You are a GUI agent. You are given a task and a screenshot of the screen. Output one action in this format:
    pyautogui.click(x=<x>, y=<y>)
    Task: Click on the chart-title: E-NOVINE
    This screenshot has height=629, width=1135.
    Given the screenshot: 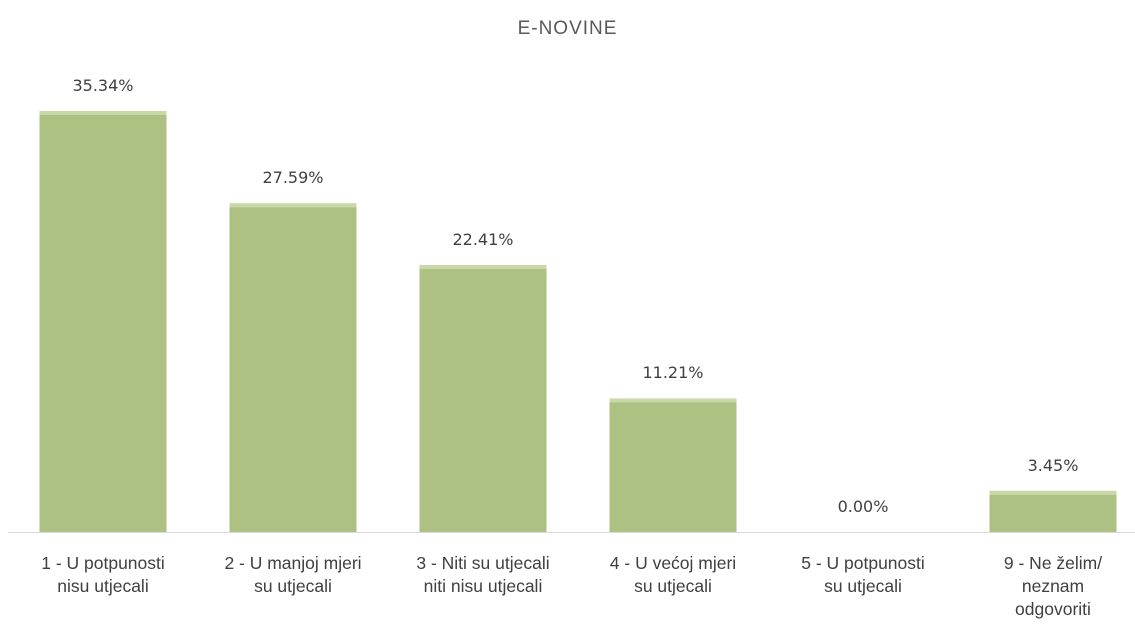 What is the action you would take?
    pyautogui.click(x=567, y=28)
    